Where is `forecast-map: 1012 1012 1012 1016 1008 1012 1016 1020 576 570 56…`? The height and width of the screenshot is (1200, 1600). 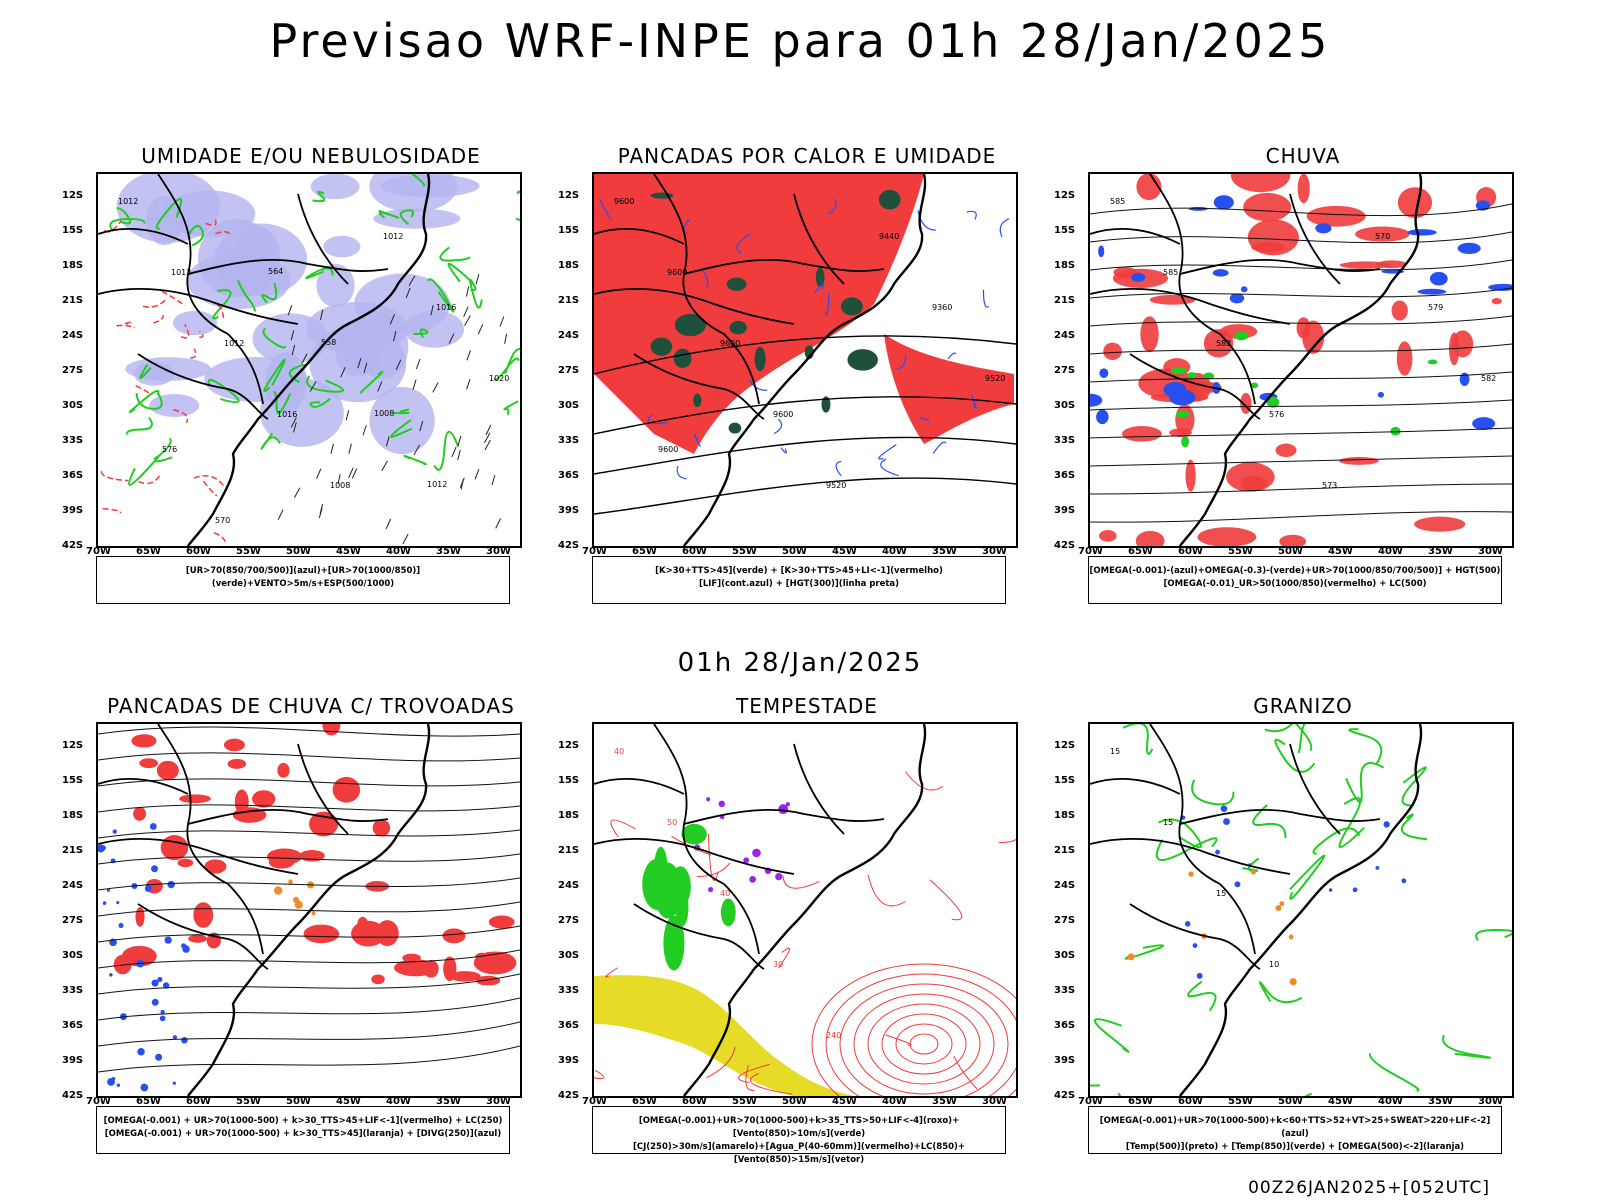
forecast-map: 1012 1012 1012 1016 1008 1012 1016 1020 576 570 56… is located at coordinates (309, 360).